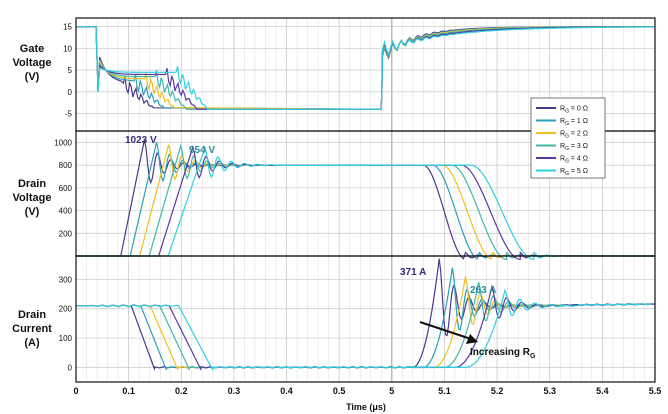 Image resolution: width=668 pixels, height=414 pixels. What do you see at coordinates (32, 329) in the screenshot?
I see `draini-ylabel-line2: Current` at bounding box center [32, 329].